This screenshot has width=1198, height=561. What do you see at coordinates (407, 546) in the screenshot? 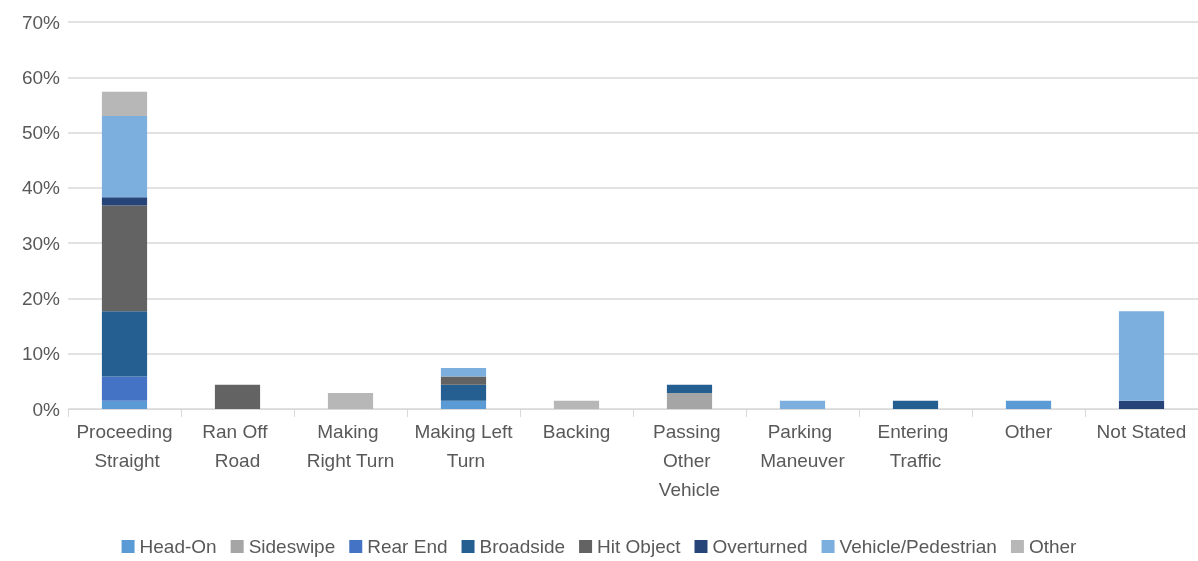
I see `legend-label: Rear End` at bounding box center [407, 546].